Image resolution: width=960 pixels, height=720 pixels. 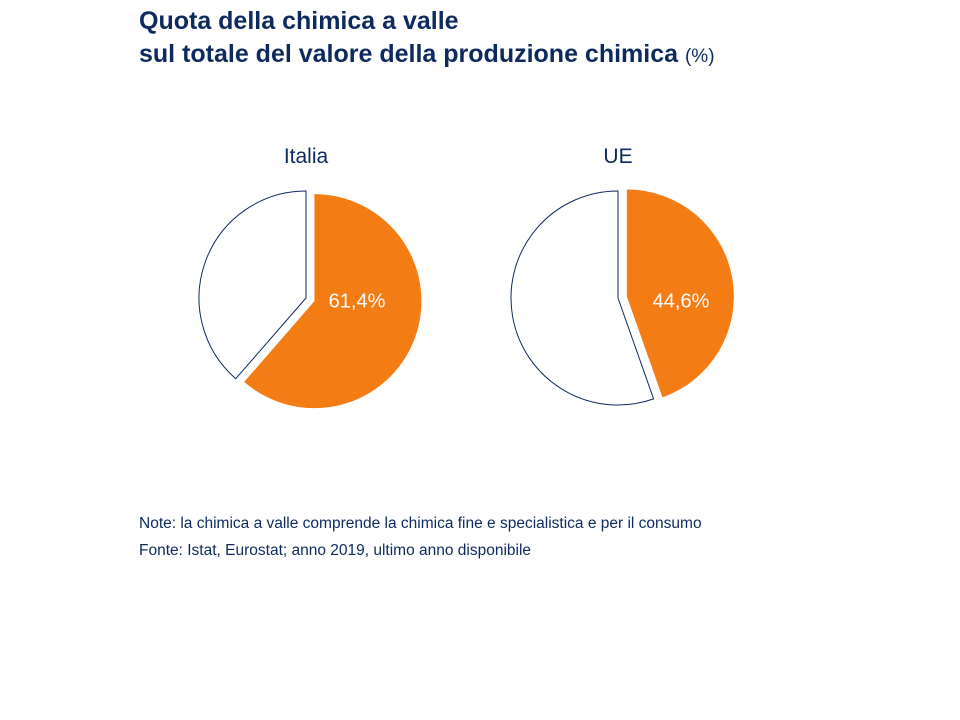 What do you see at coordinates (699, 56) in the screenshot?
I see `title-unit: (%)` at bounding box center [699, 56].